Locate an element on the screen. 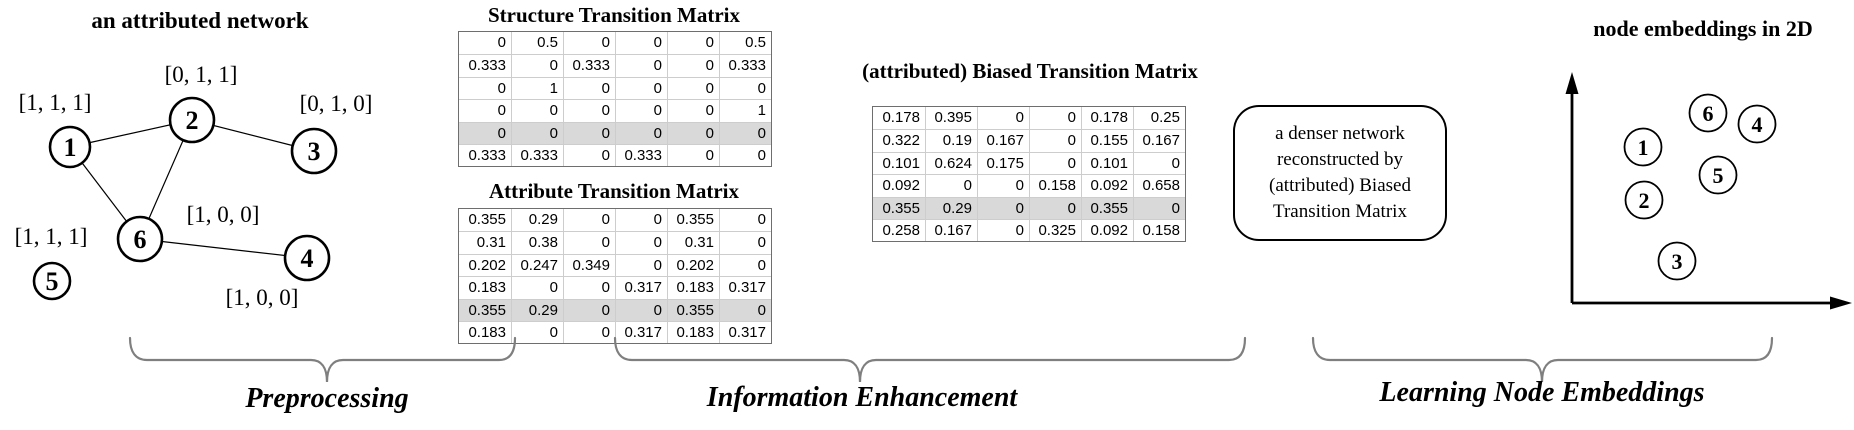  x-axis-arrowhead-icon is located at coordinates (1841, 303).